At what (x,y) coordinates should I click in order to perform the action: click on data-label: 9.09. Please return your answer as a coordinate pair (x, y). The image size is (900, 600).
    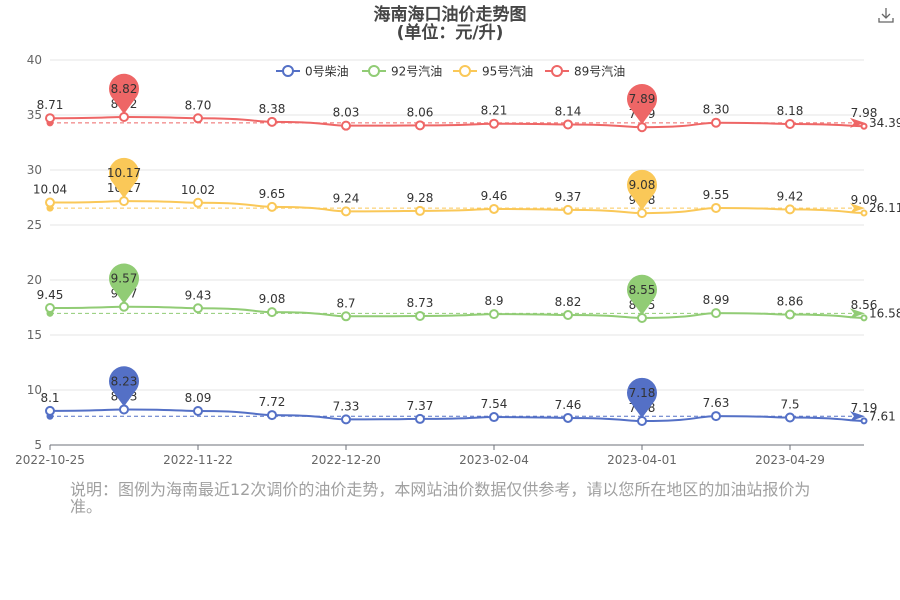
    Looking at the image, I should click on (864, 200).